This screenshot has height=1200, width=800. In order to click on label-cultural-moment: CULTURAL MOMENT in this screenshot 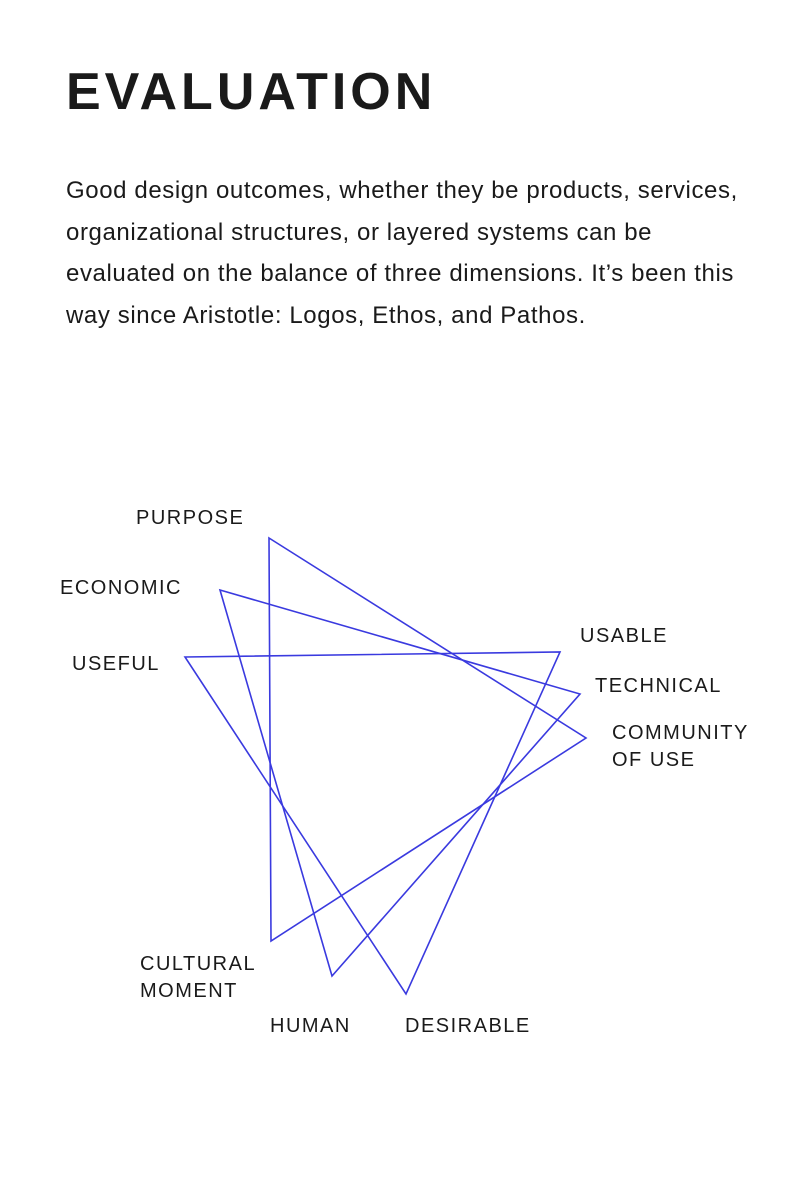, I will do `click(198, 977)`.